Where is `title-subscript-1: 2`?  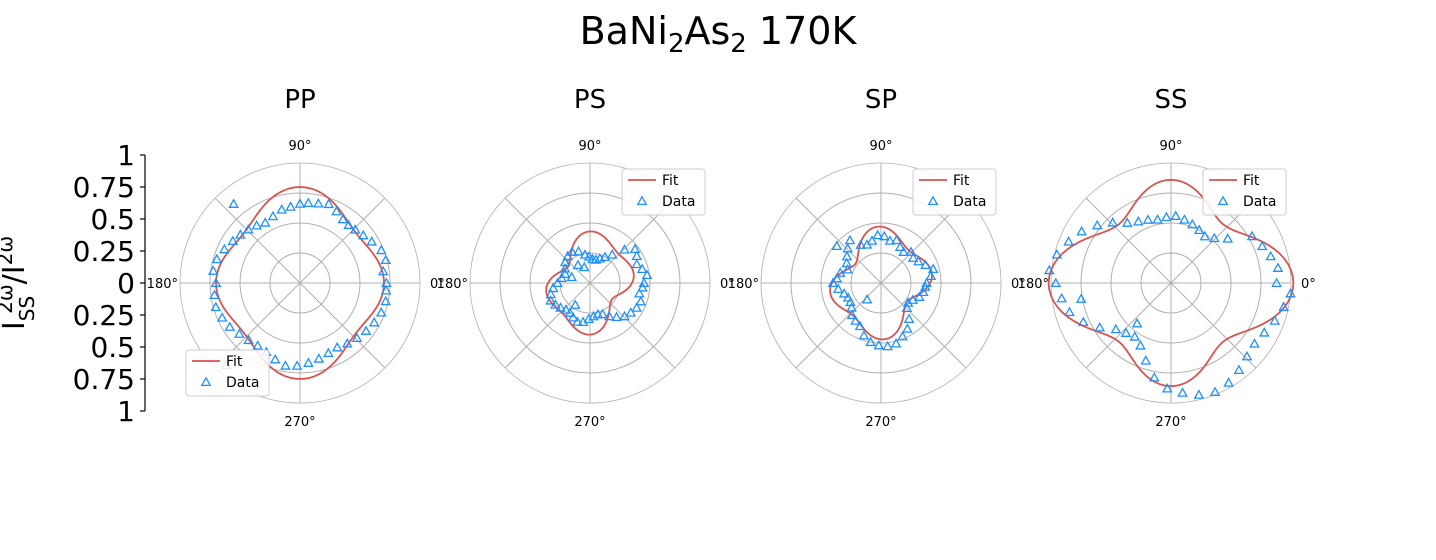
title-subscript-1: 2 is located at coordinates (676, 44).